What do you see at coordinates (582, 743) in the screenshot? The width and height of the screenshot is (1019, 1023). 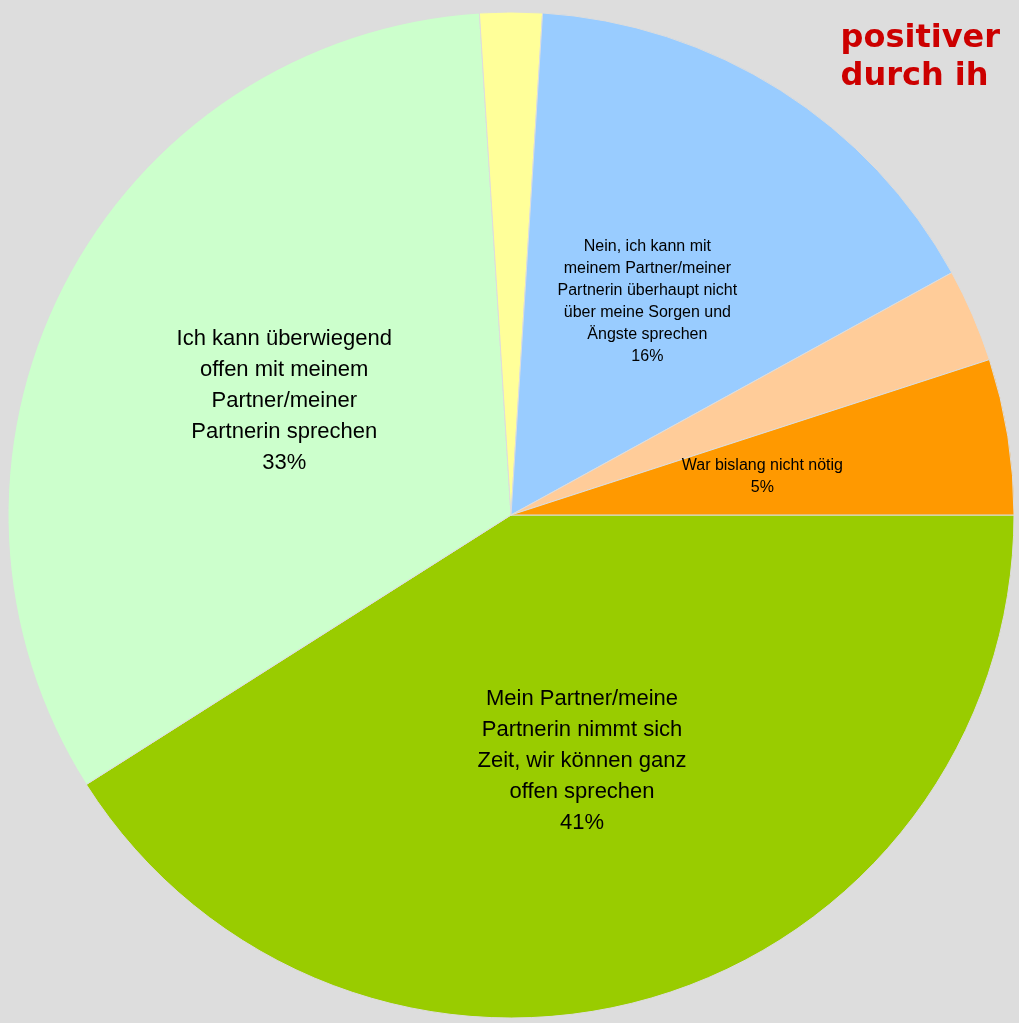 I see `slice-label: Mein Partner/meine Partnerin nimmt sich Zeit, wir können ganz offen sprechen` at bounding box center [582, 743].